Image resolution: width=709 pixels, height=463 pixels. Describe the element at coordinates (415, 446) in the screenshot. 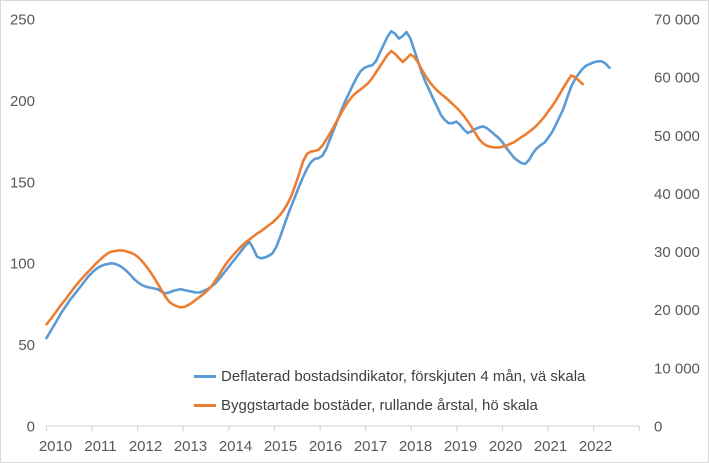

I see `x-axis-year-label: 2018` at that location.